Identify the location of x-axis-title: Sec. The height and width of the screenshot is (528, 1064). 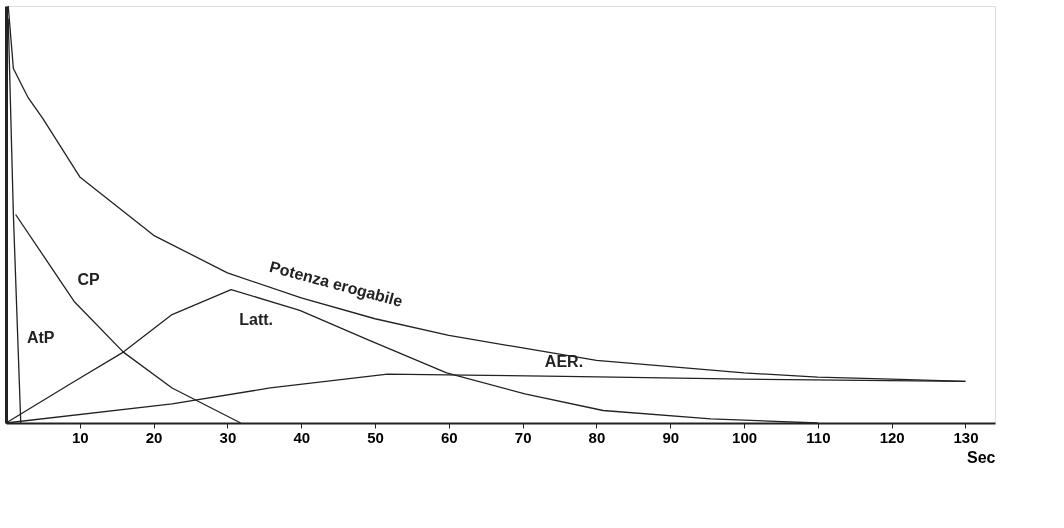
(981, 457).